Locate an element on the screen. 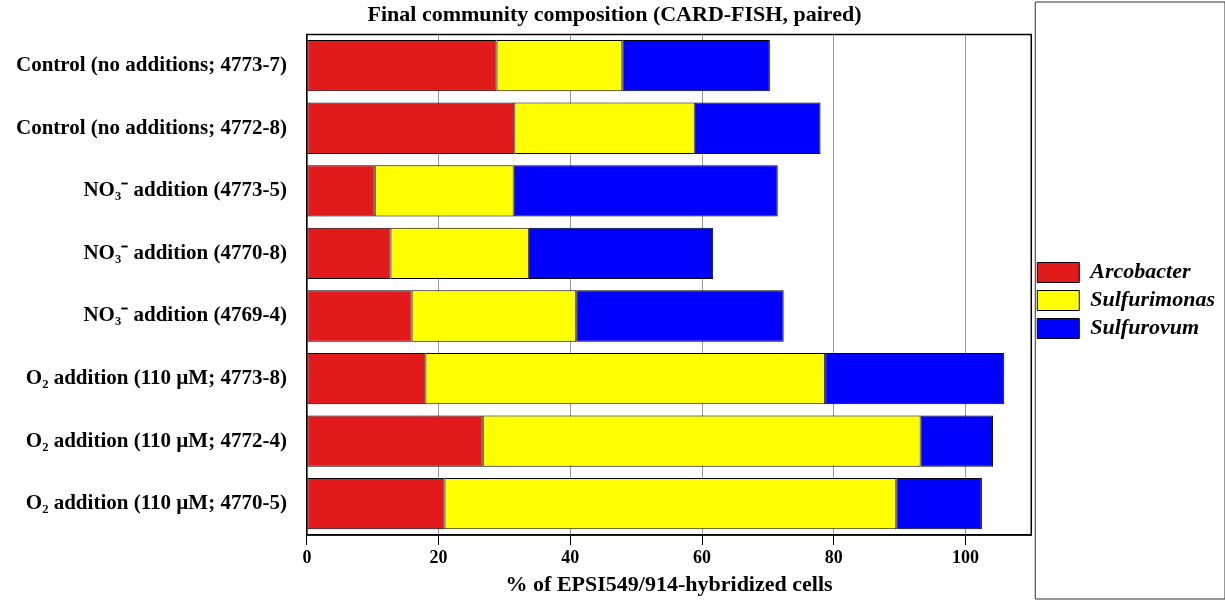 This screenshot has width=1225, height=603. legend-label: Sulfurimonas is located at coordinates (1153, 299).